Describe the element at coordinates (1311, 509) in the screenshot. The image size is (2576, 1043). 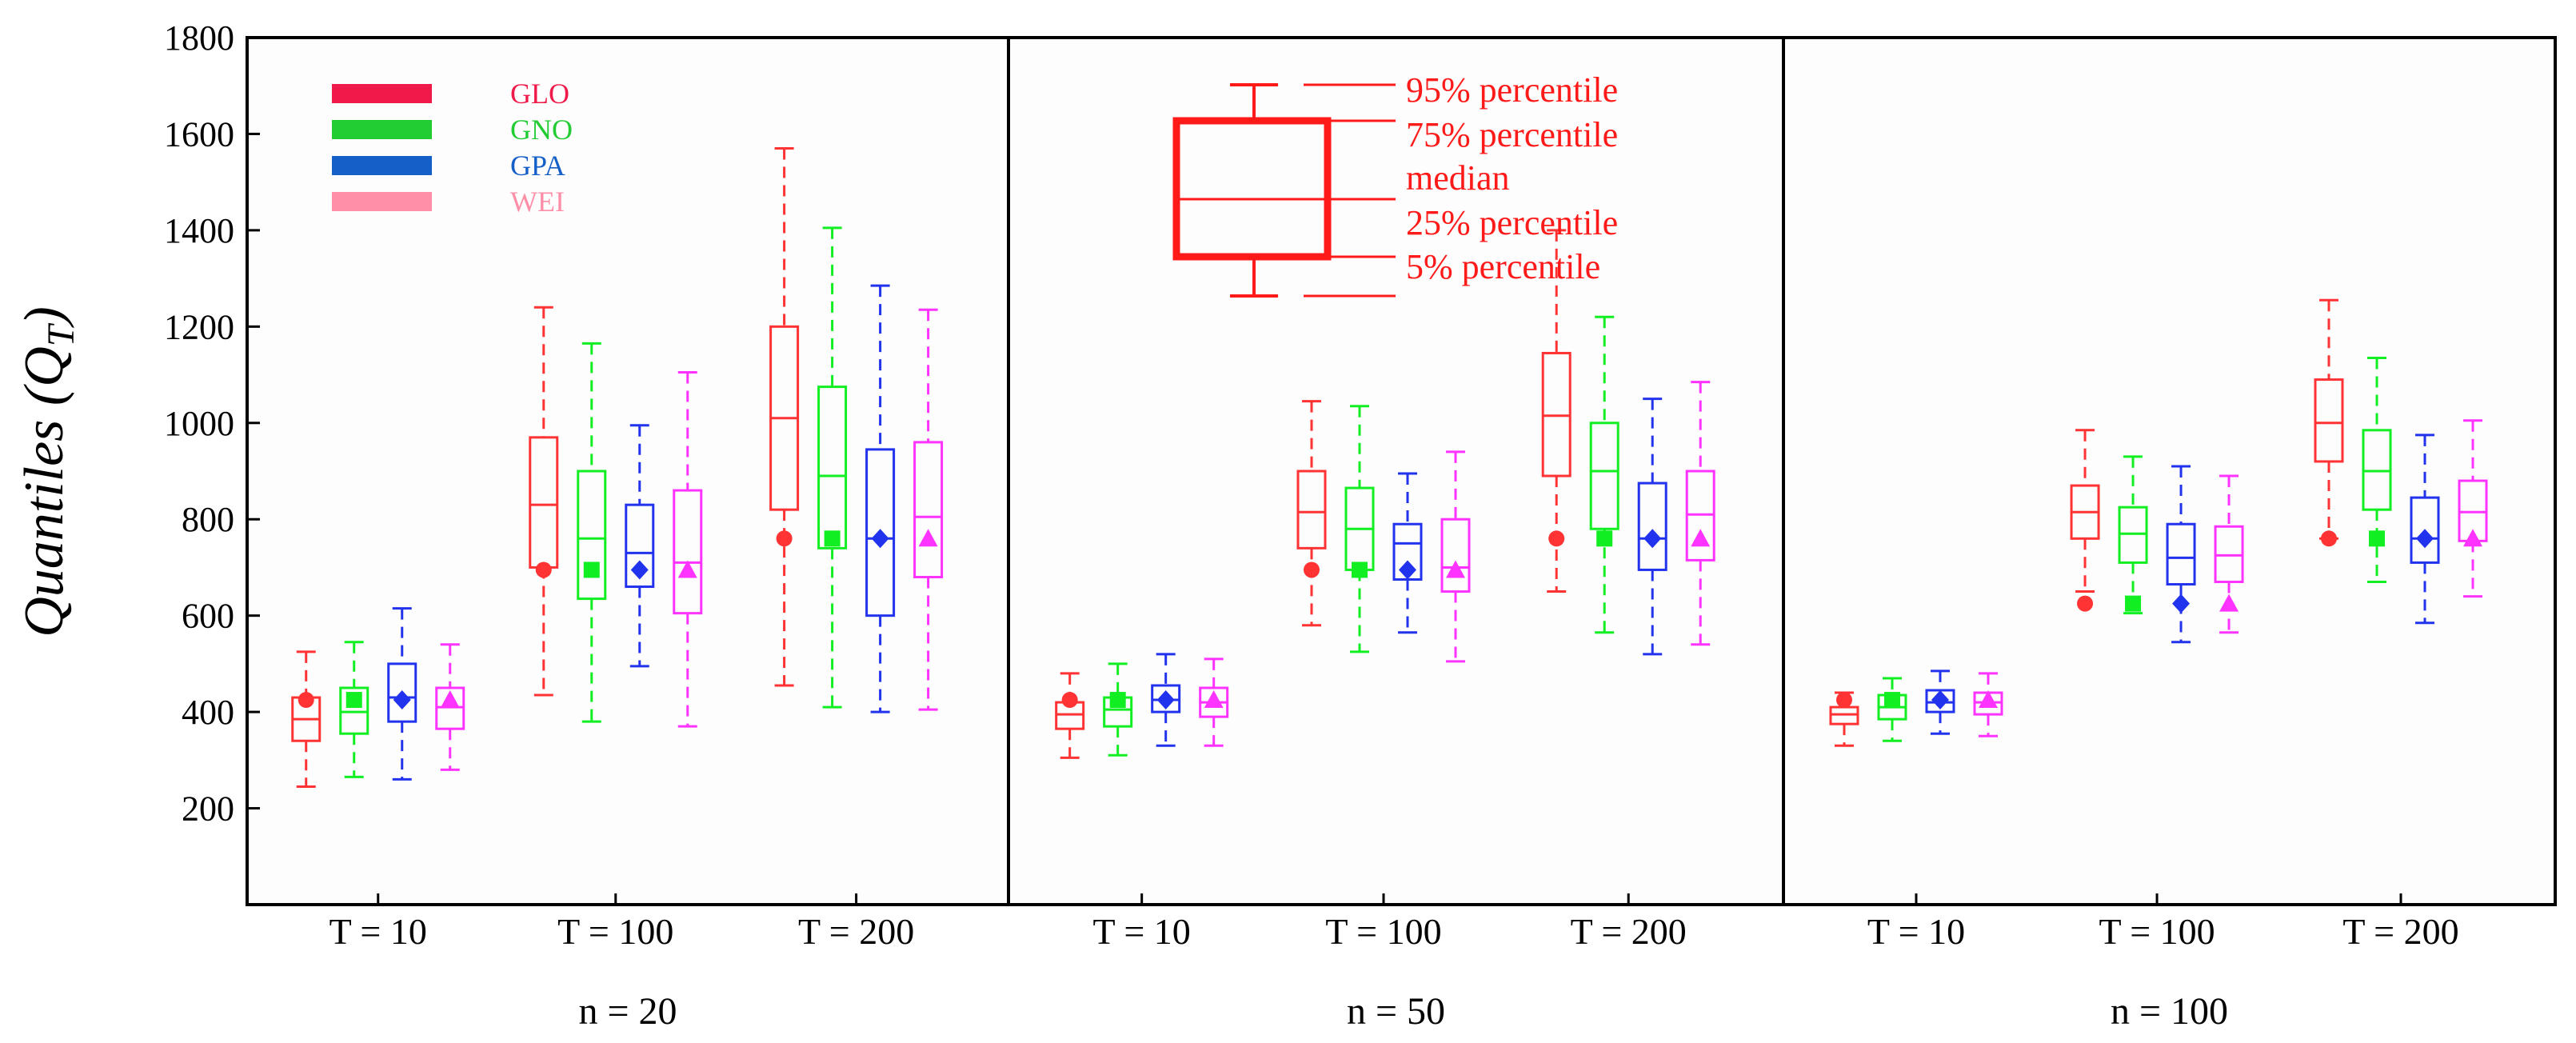
I see `box-n-50-t-100-glo-iqr` at that location.